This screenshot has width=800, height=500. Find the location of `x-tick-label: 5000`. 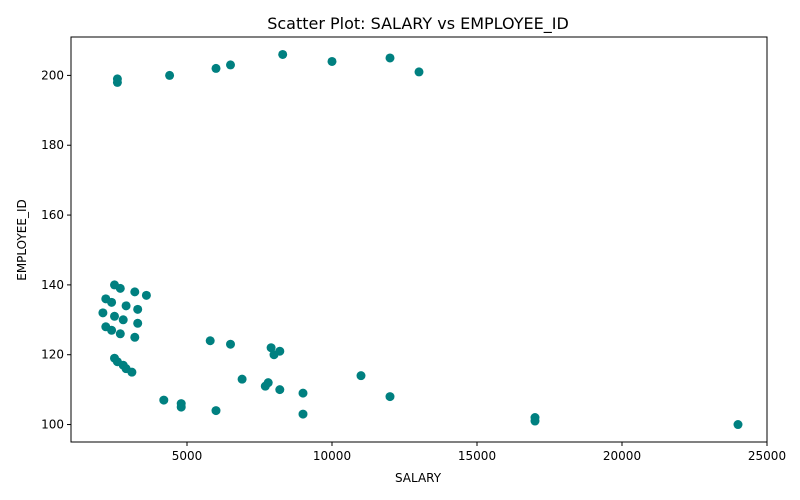

x-tick-label: 5000 is located at coordinates (187, 456).